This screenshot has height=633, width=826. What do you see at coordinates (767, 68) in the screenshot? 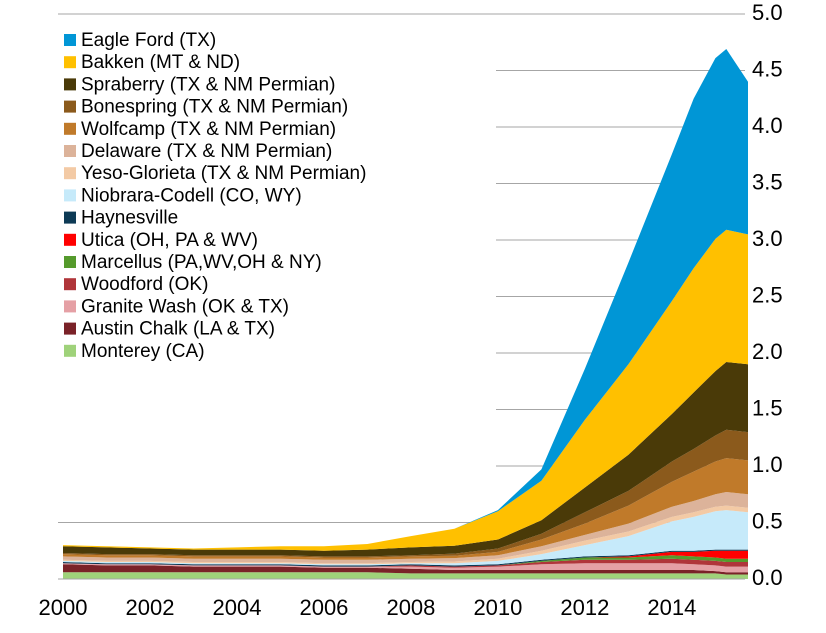
I see `y-tick-label: 4.5` at bounding box center [767, 68].